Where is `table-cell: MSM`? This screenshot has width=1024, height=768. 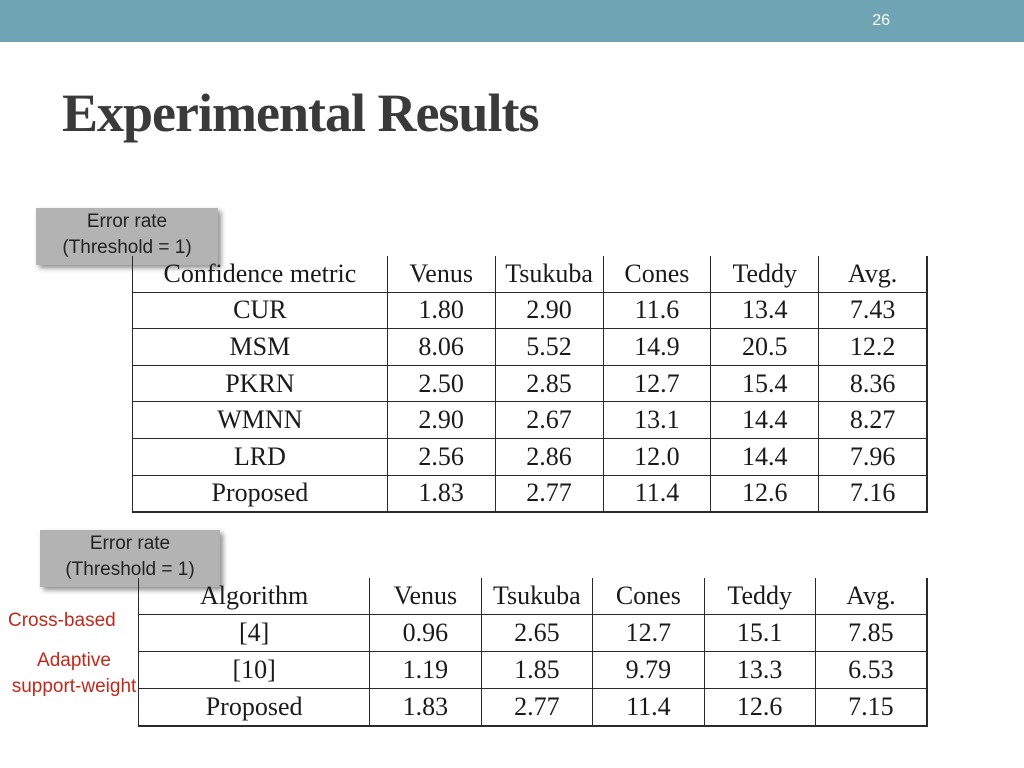
table-cell: MSM is located at coordinates (260, 347).